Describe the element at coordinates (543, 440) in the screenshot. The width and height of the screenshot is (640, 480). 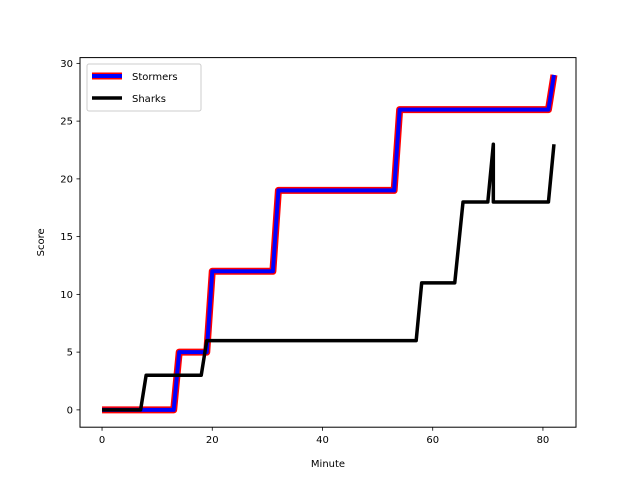
I see `x-tick-label: 80` at that location.